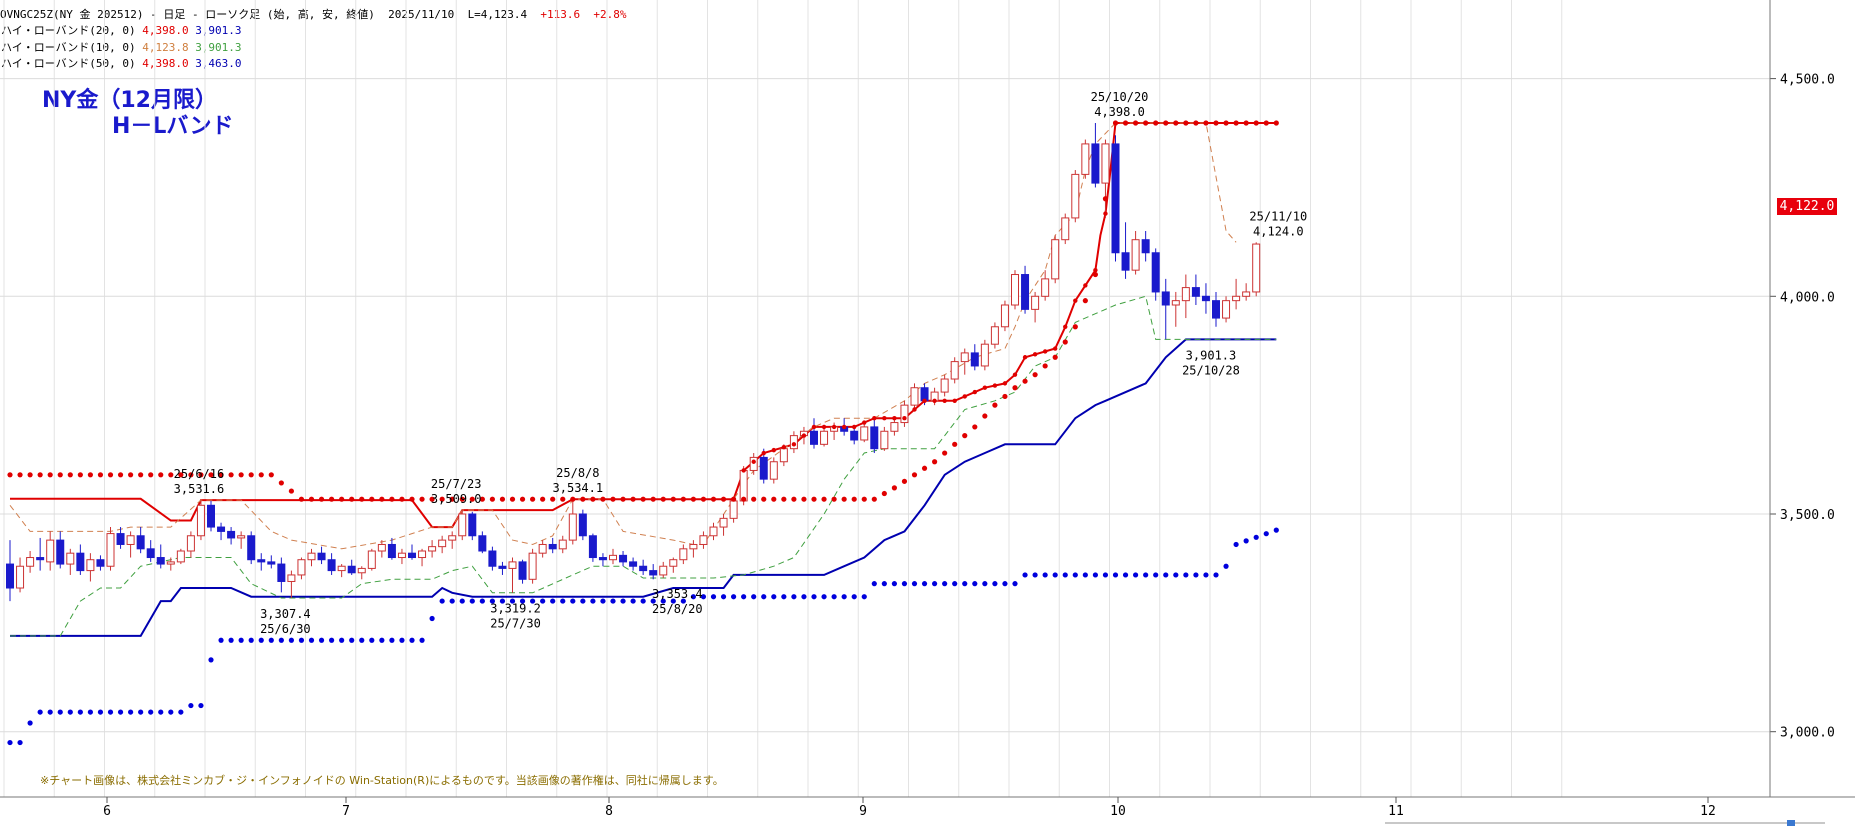  I want to click on annotation-label: 3,319.2, so click(515, 609).